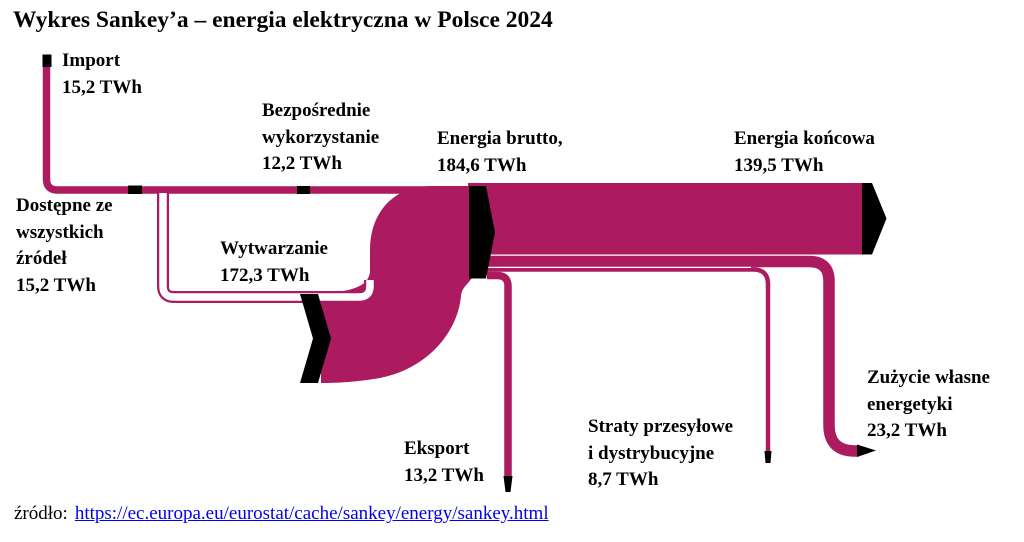 The width and height of the screenshot is (1024, 542). What do you see at coordinates (665, 219) in the screenshot?
I see `flow-energia-koncowa` at bounding box center [665, 219].